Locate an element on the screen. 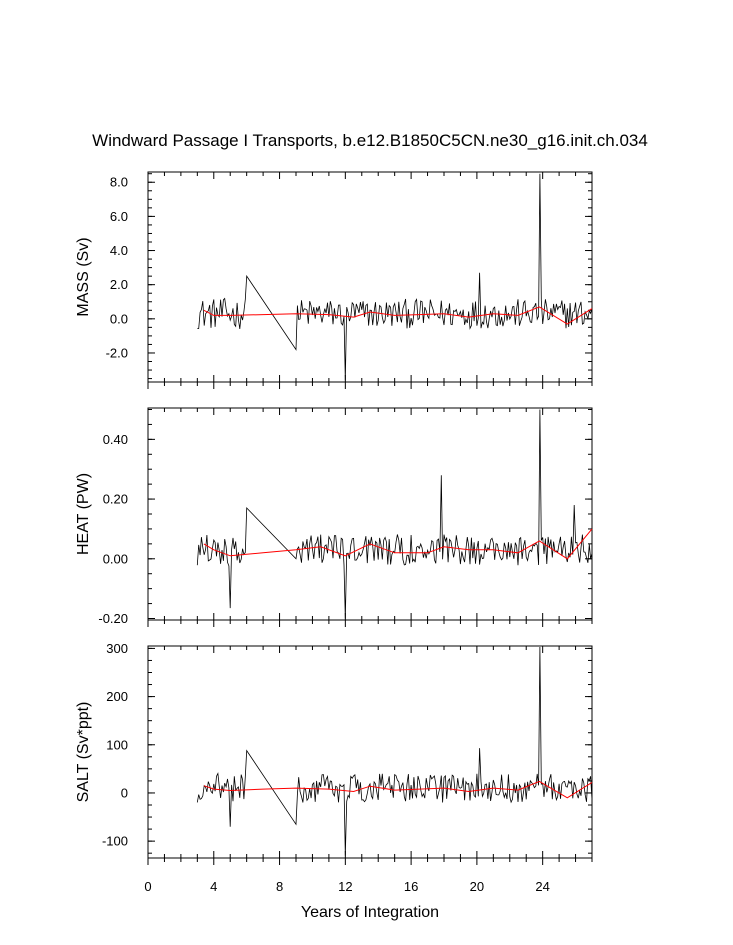 The image size is (733, 945). y-tick-label: 0.40 is located at coordinates (115, 439).